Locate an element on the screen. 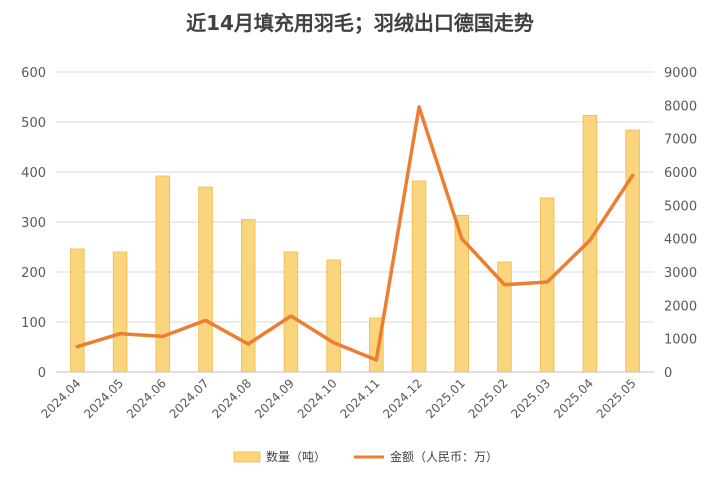 The height and width of the screenshot is (480, 720). x-tick-label: 2024.11 is located at coordinates (359, 398).